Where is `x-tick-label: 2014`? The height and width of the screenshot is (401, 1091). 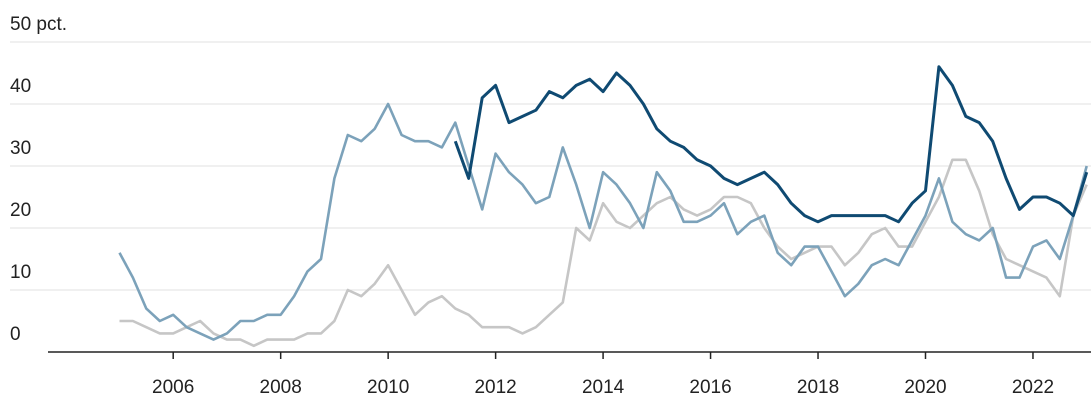
x-tick-label: 2014 is located at coordinates (603, 387).